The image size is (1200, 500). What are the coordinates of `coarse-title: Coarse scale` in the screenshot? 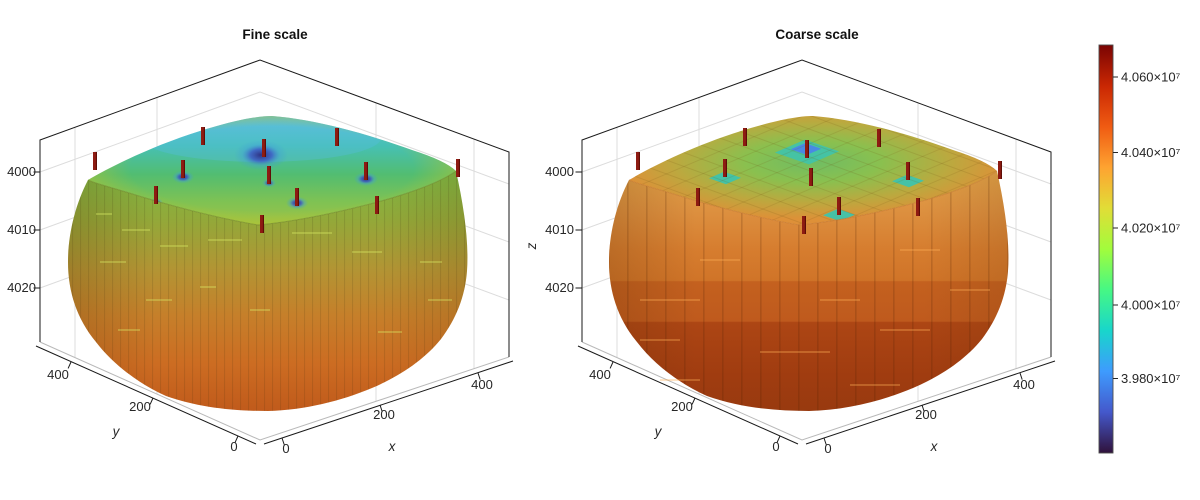 It's located at (817, 34).